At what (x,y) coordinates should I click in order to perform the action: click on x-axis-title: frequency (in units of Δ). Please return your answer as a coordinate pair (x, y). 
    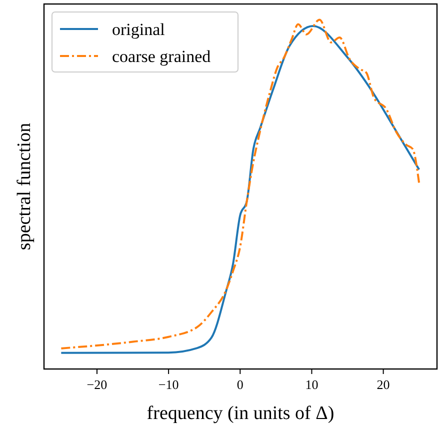
    Looking at the image, I should click on (240, 413).